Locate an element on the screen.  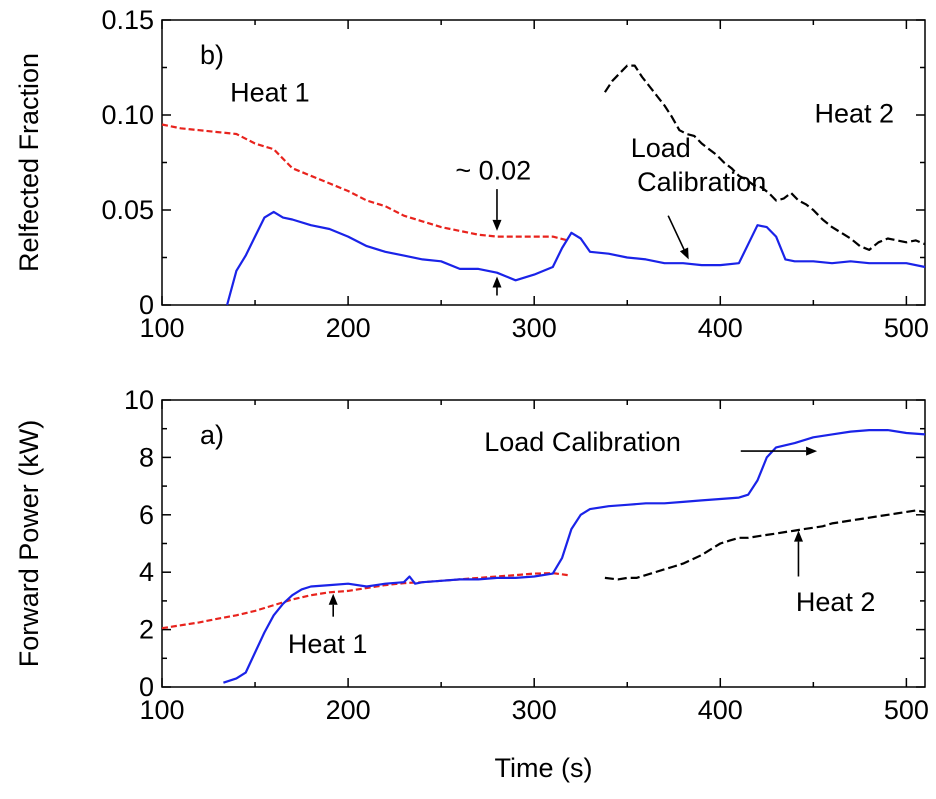
annotation-label: Calibration is located at coordinates (701, 182).